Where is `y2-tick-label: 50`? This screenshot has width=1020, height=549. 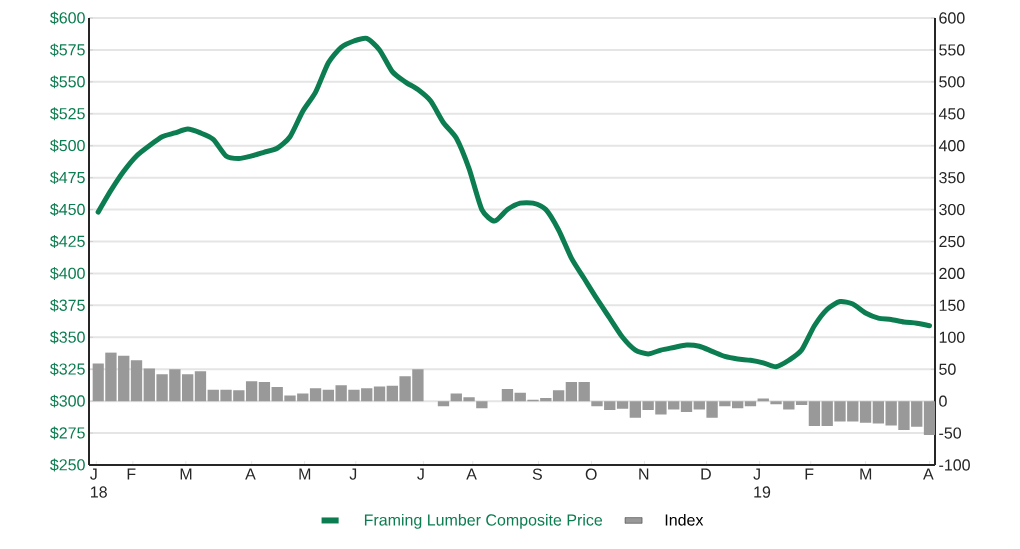
y2-tick-label: 50 is located at coordinates (947, 369).